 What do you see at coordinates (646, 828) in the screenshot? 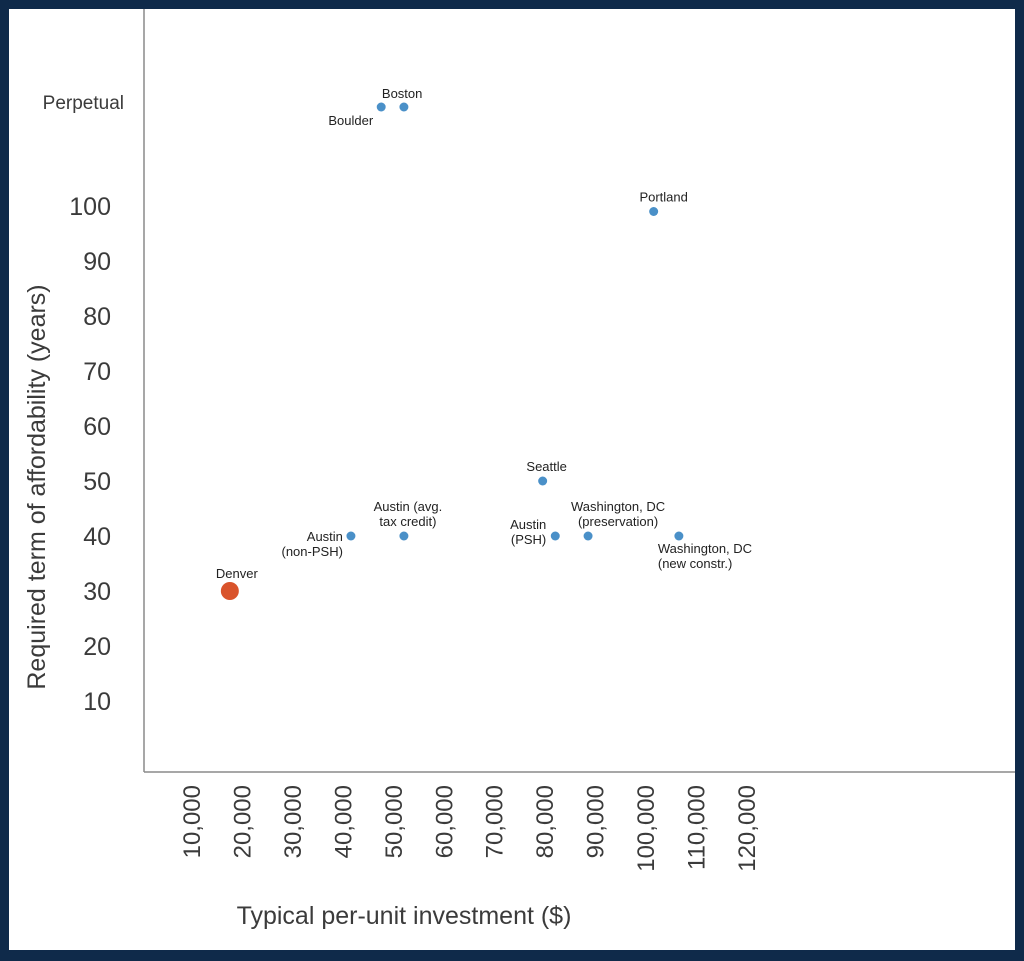
I see `x-tick-label: 100,000` at bounding box center [646, 828].